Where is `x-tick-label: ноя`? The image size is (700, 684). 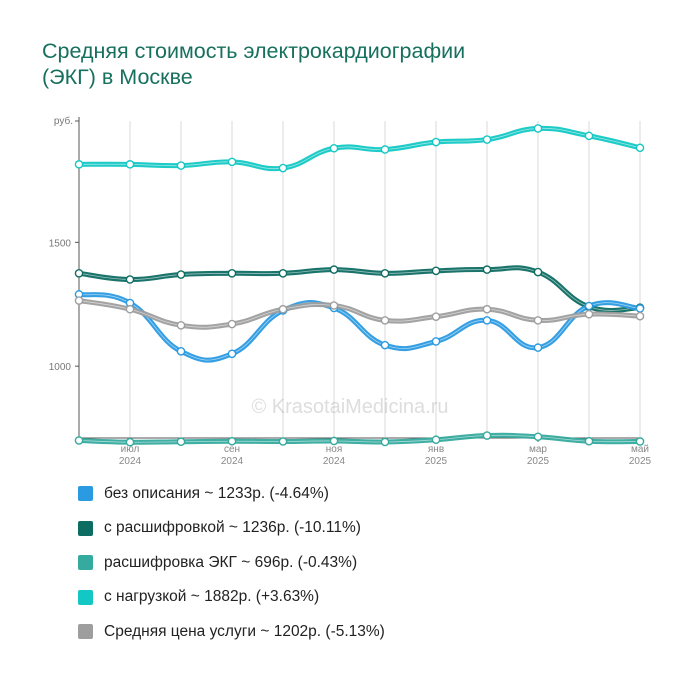
x-tick-label: ноя is located at coordinates (334, 449).